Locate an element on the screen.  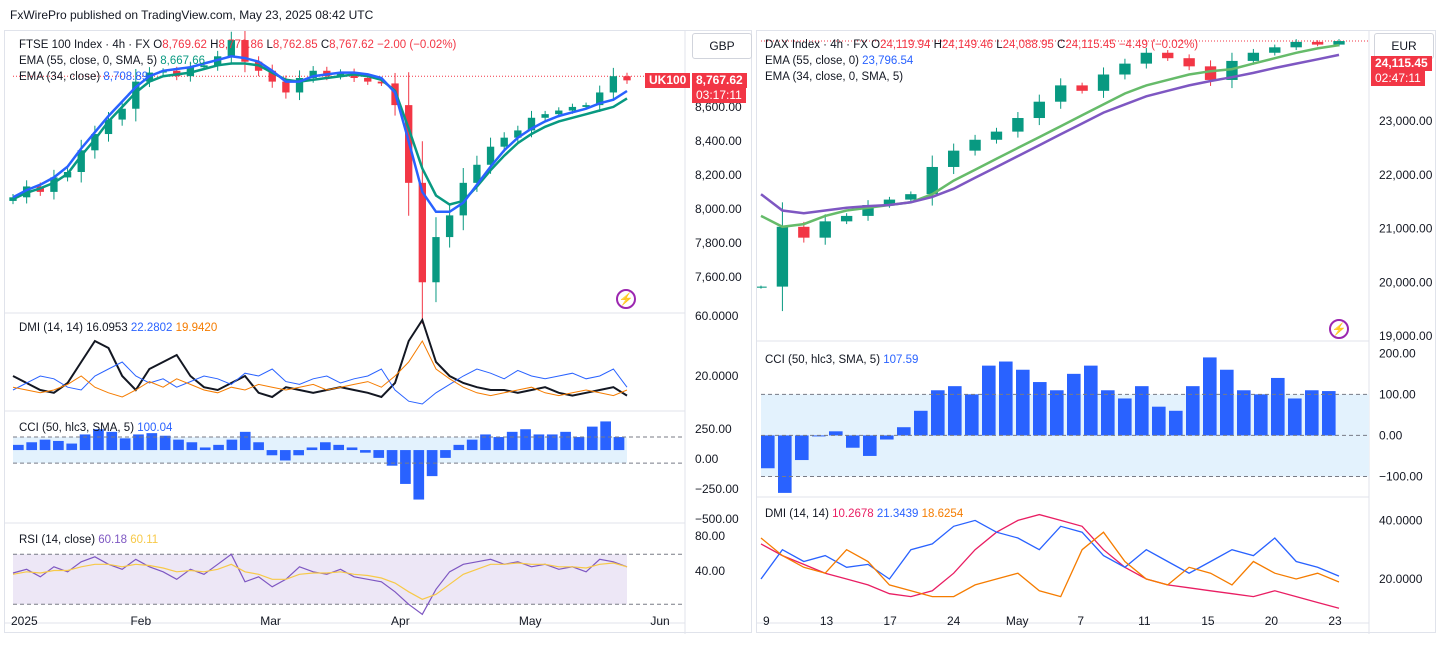
dmi-tick: 60.0000 is located at coordinates (717, 316).